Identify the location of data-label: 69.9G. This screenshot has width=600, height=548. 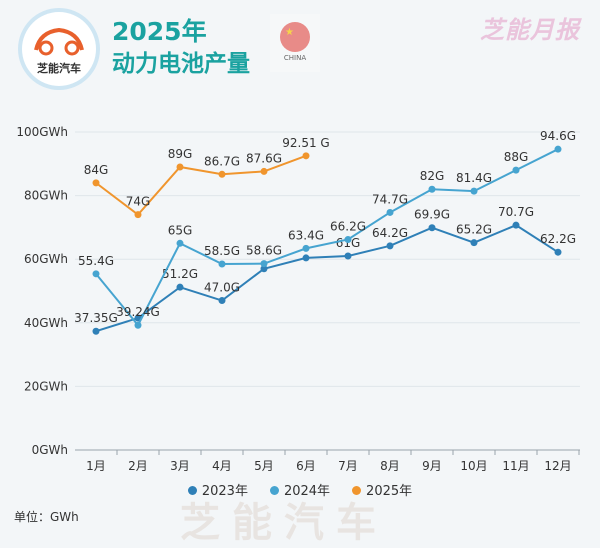
(432, 215).